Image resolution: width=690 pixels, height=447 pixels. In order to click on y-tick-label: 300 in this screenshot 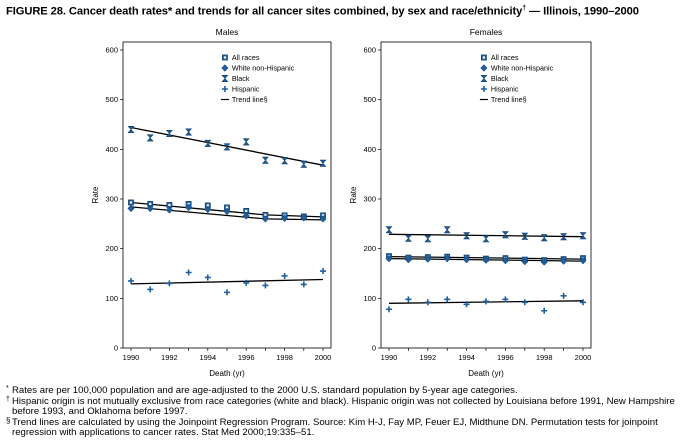, I will do `click(369, 199)`.